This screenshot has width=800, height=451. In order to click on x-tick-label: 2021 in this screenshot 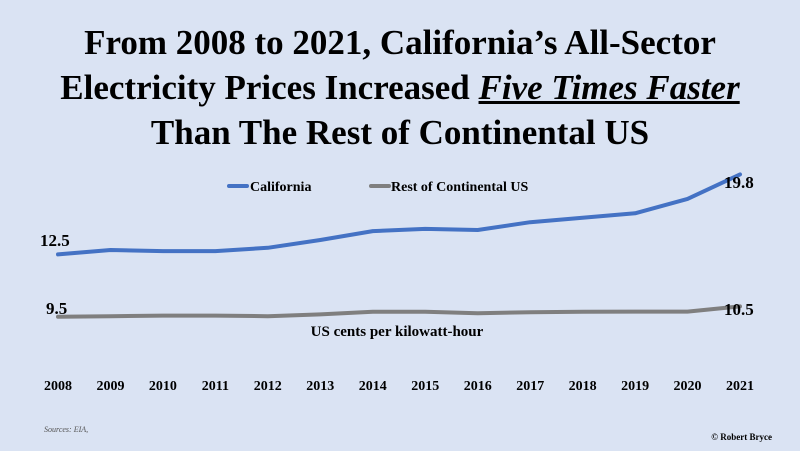, I will do `click(740, 386)`.